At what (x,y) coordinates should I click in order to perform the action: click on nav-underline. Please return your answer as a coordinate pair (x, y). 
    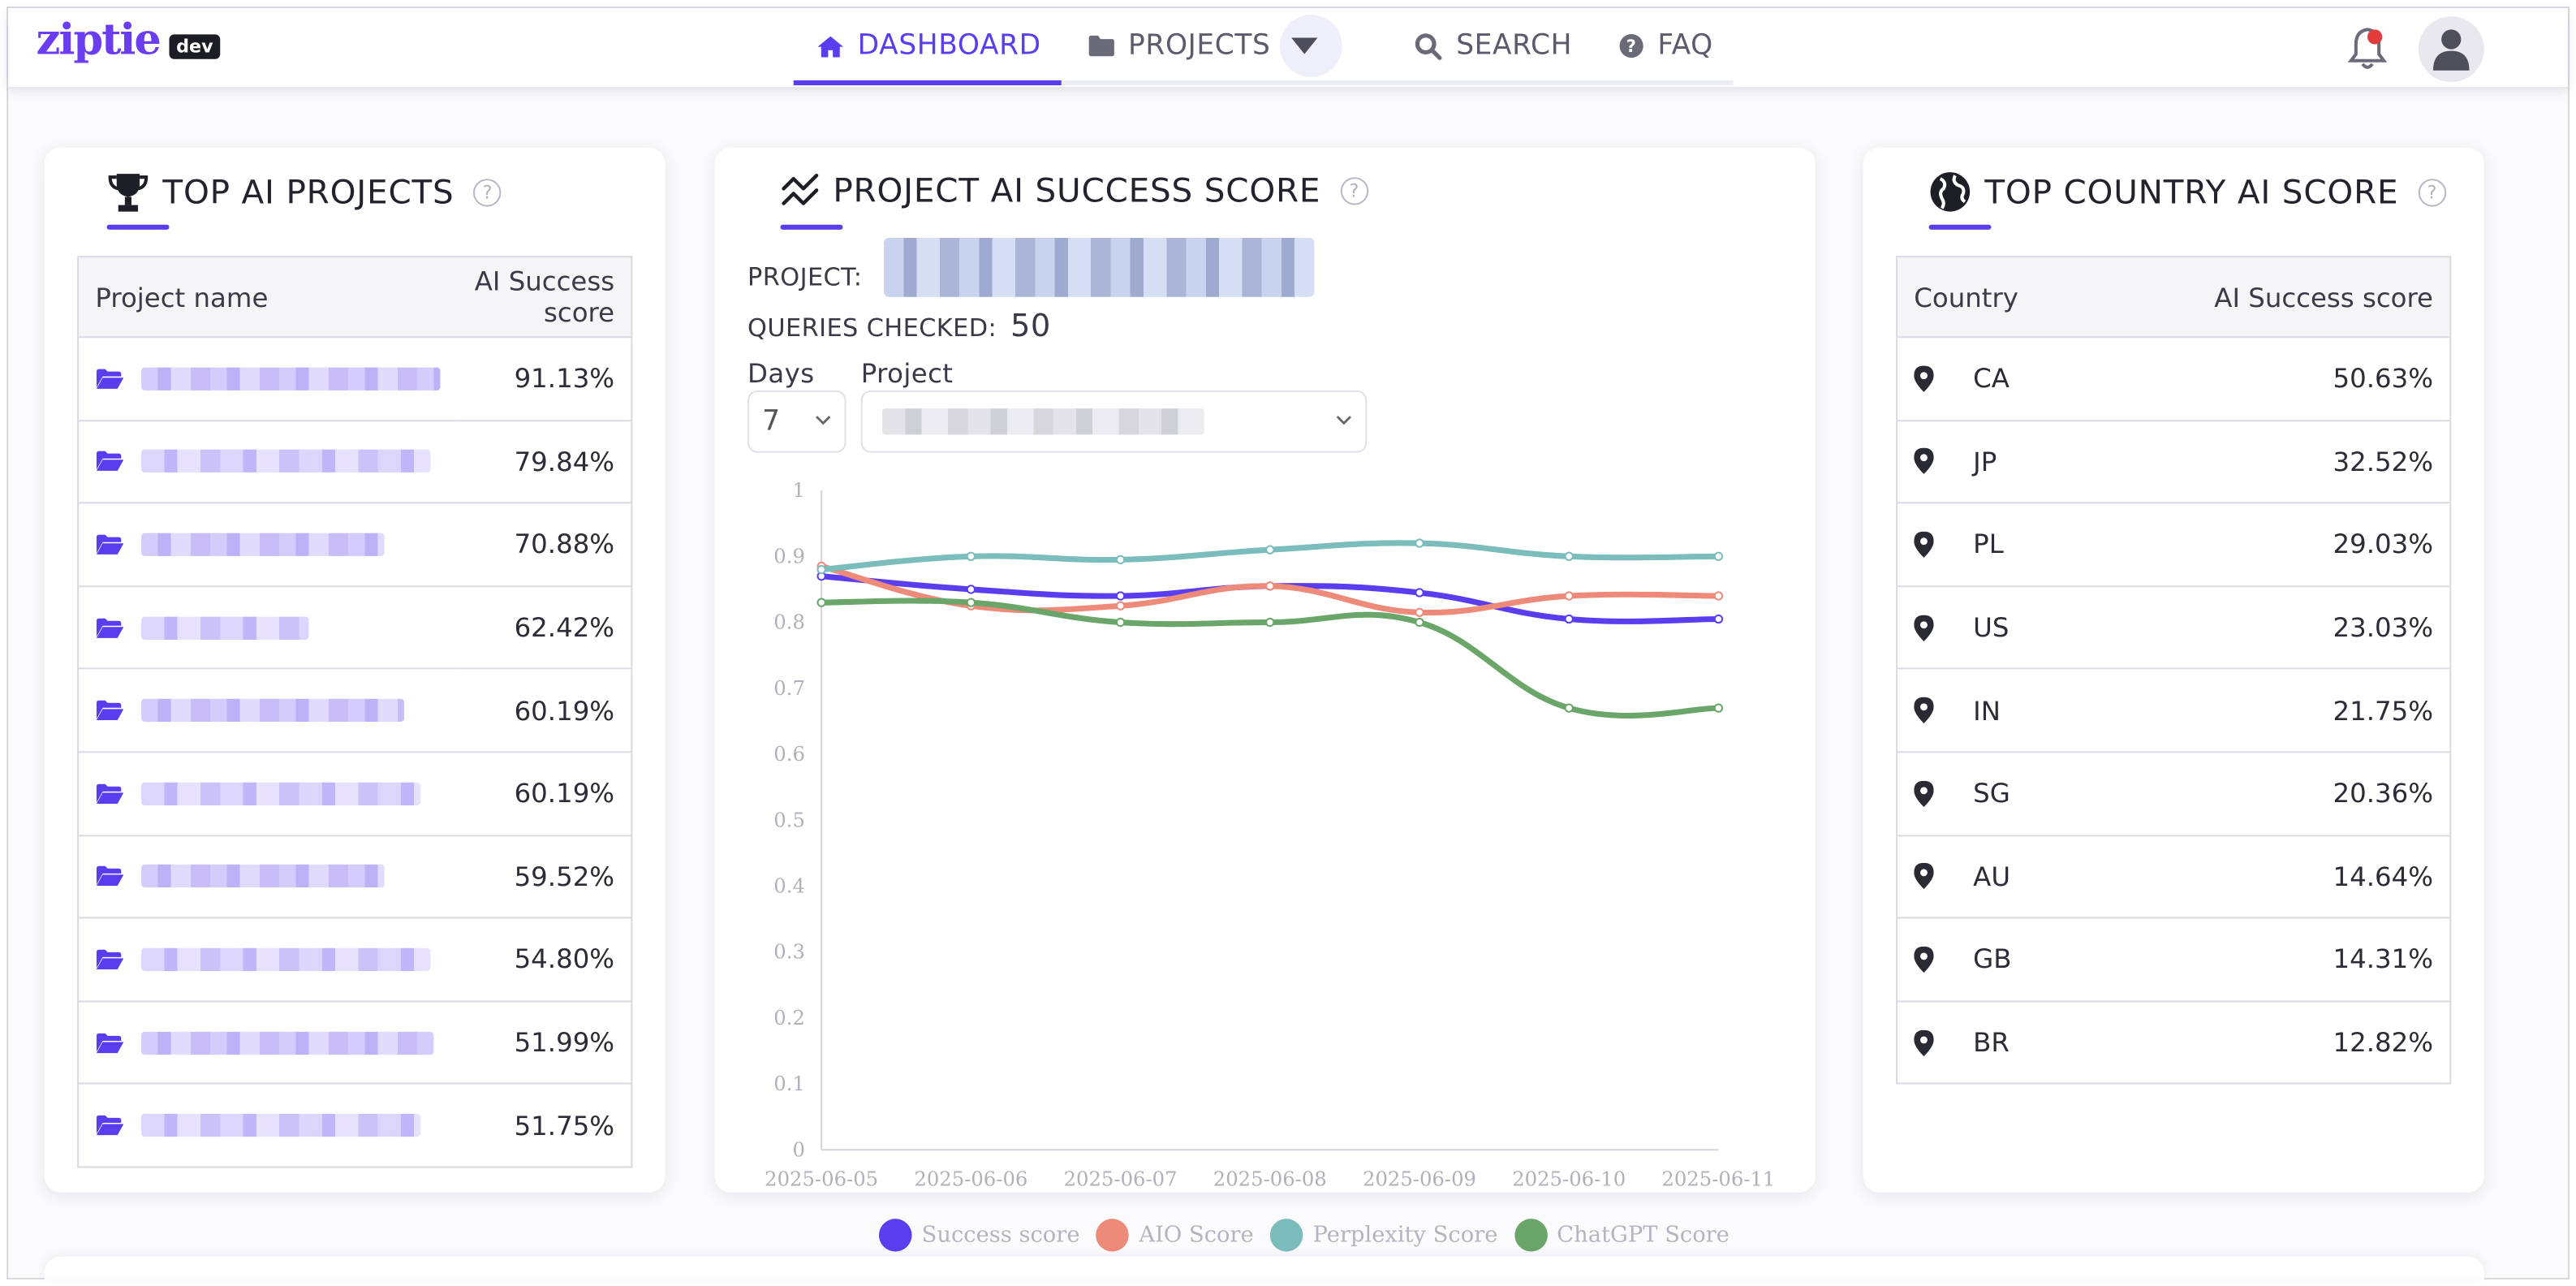
    Looking at the image, I should click on (1263, 83).